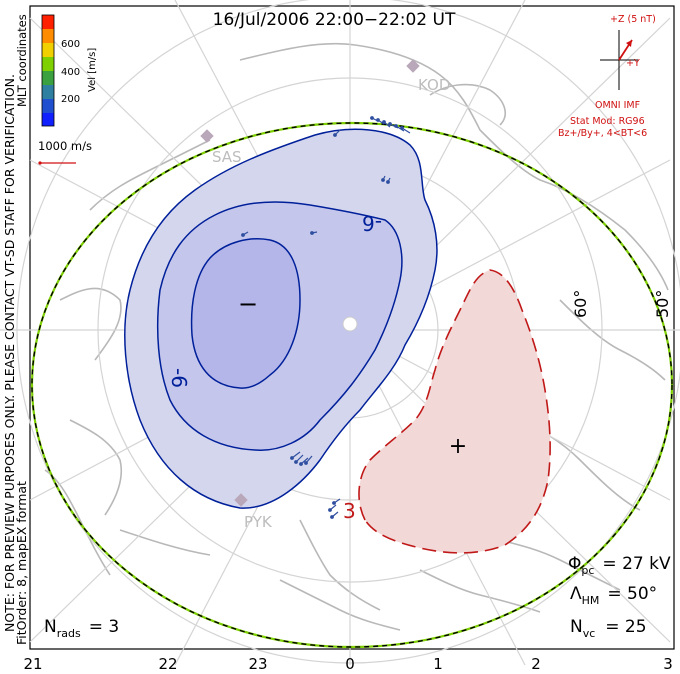  I want to click on imf-condition: Bz+/By+, 4<BT<6, so click(602, 133).